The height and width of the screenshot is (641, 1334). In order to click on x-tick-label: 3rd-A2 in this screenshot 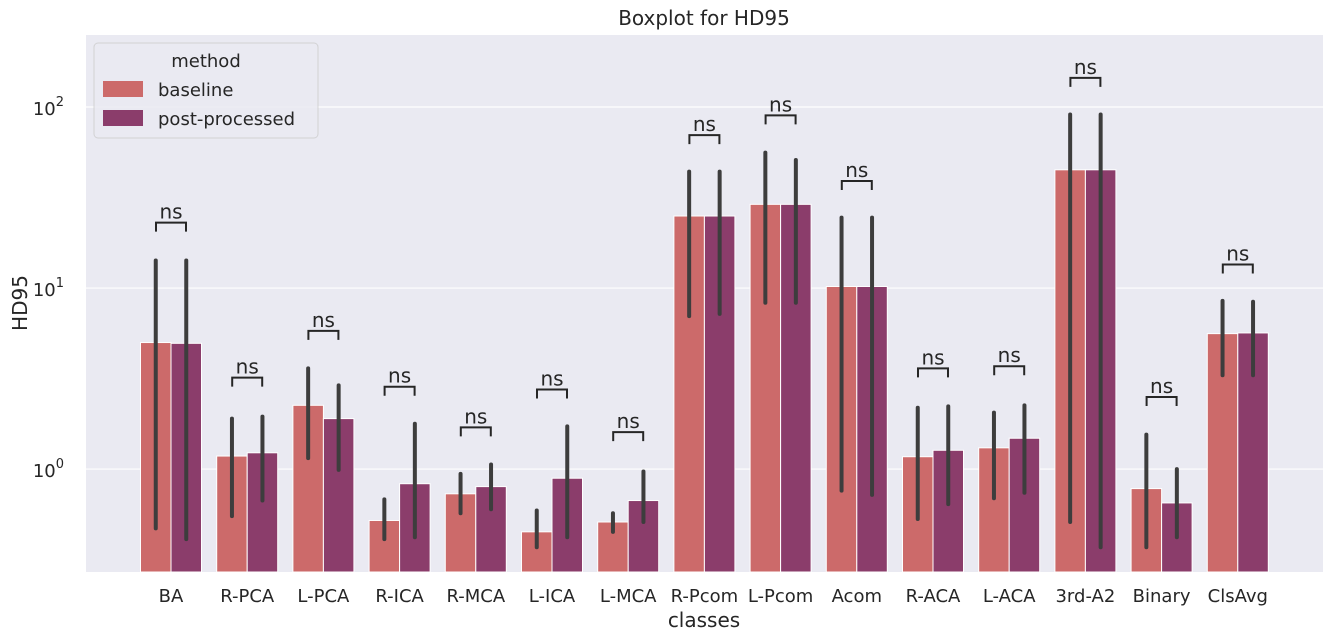, I will do `click(1085, 596)`.